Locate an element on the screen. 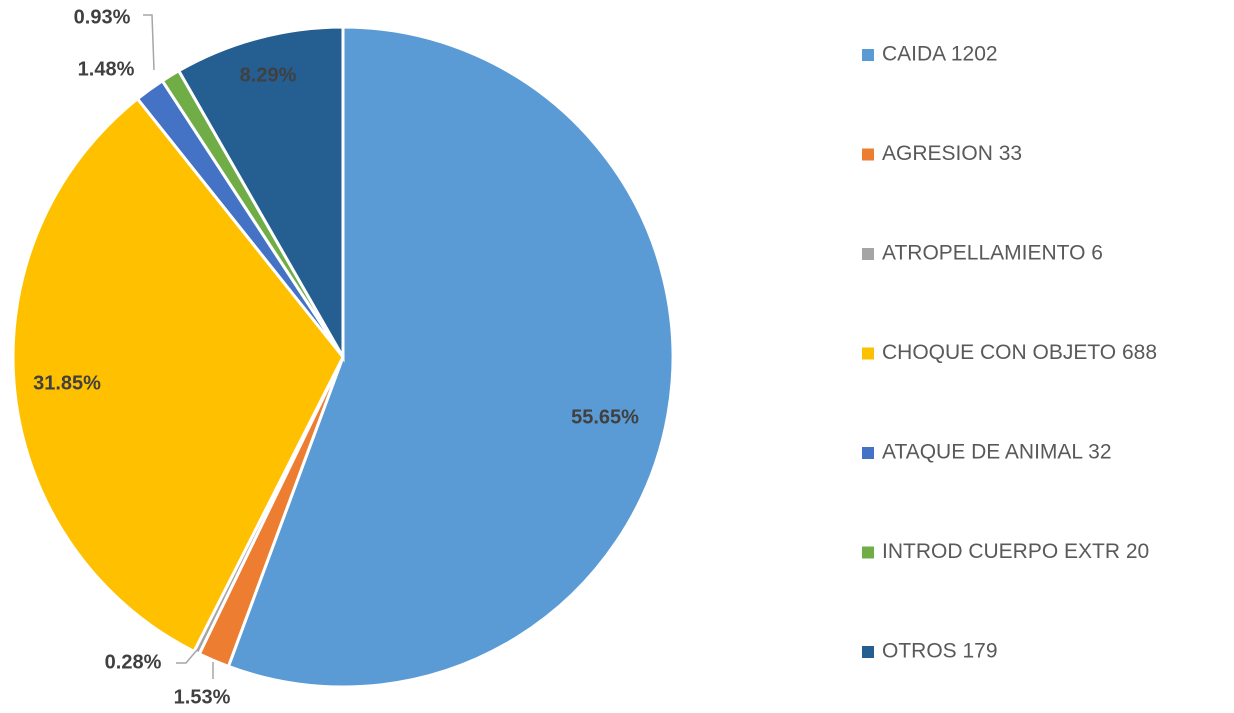 The height and width of the screenshot is (713, 1234). data-label: 1.53% is located at coordinates (202, 697).